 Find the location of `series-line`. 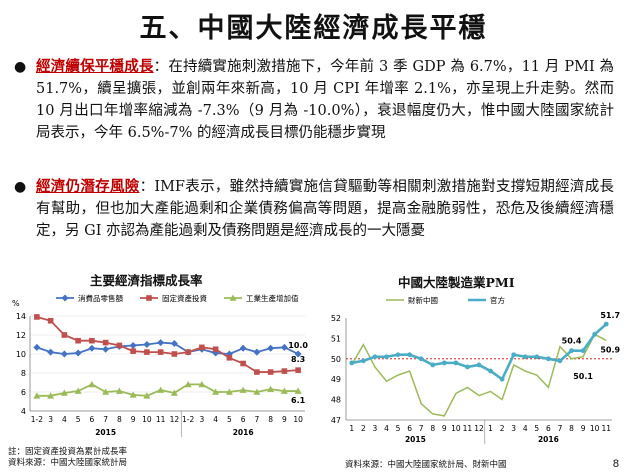

series-line is located at coordinates (479, 352).